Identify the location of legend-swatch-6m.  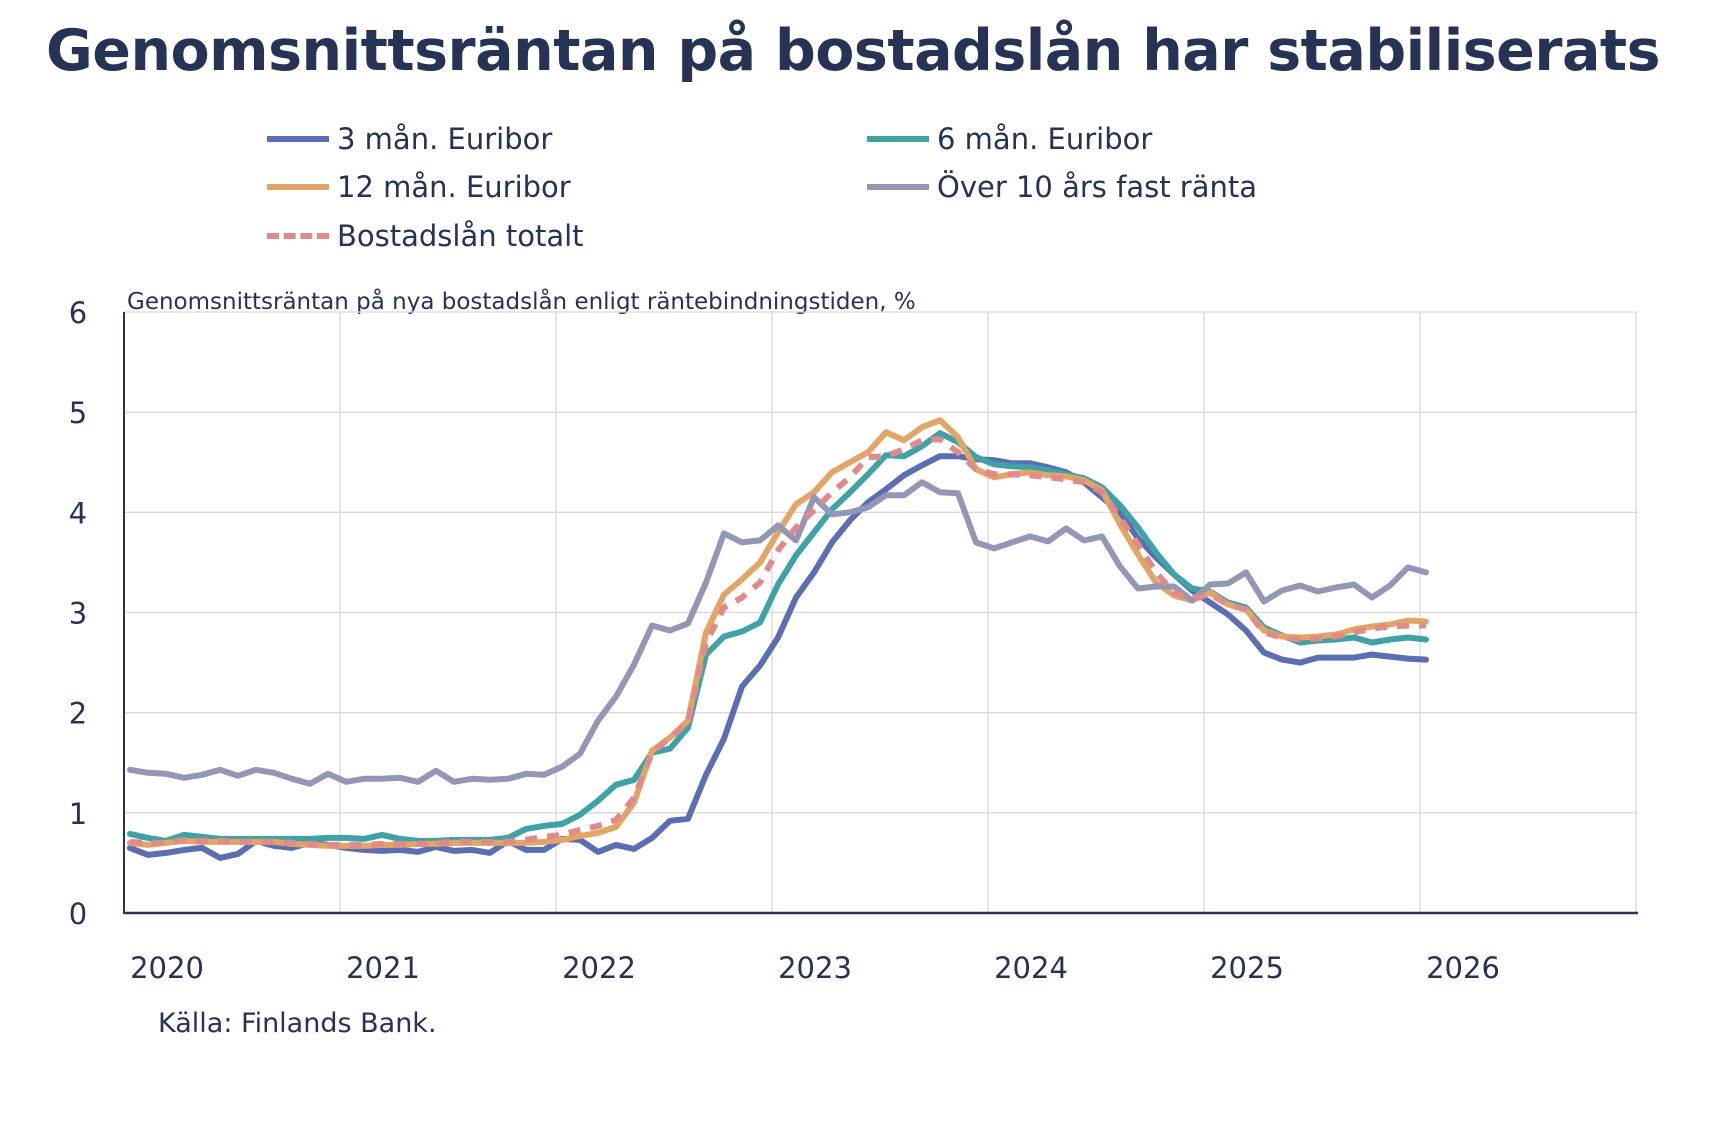
(898, 139).